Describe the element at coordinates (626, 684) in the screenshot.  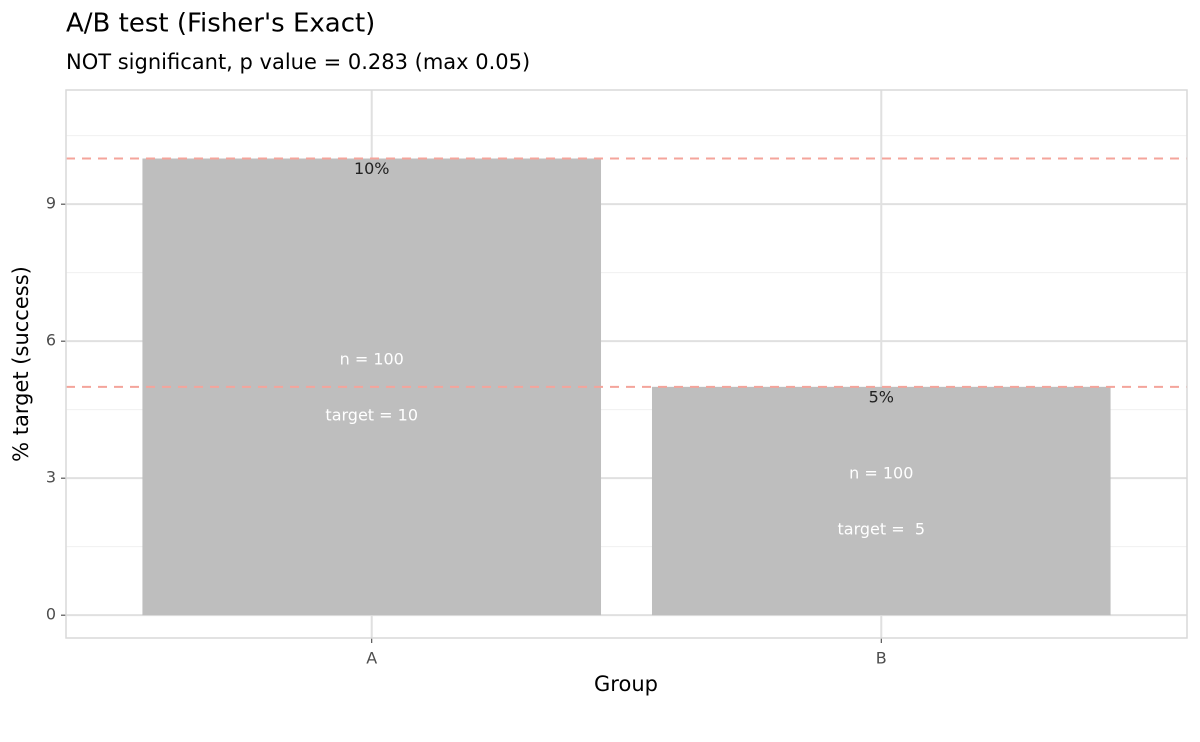
I see `x-axis-label: Group` at that location.